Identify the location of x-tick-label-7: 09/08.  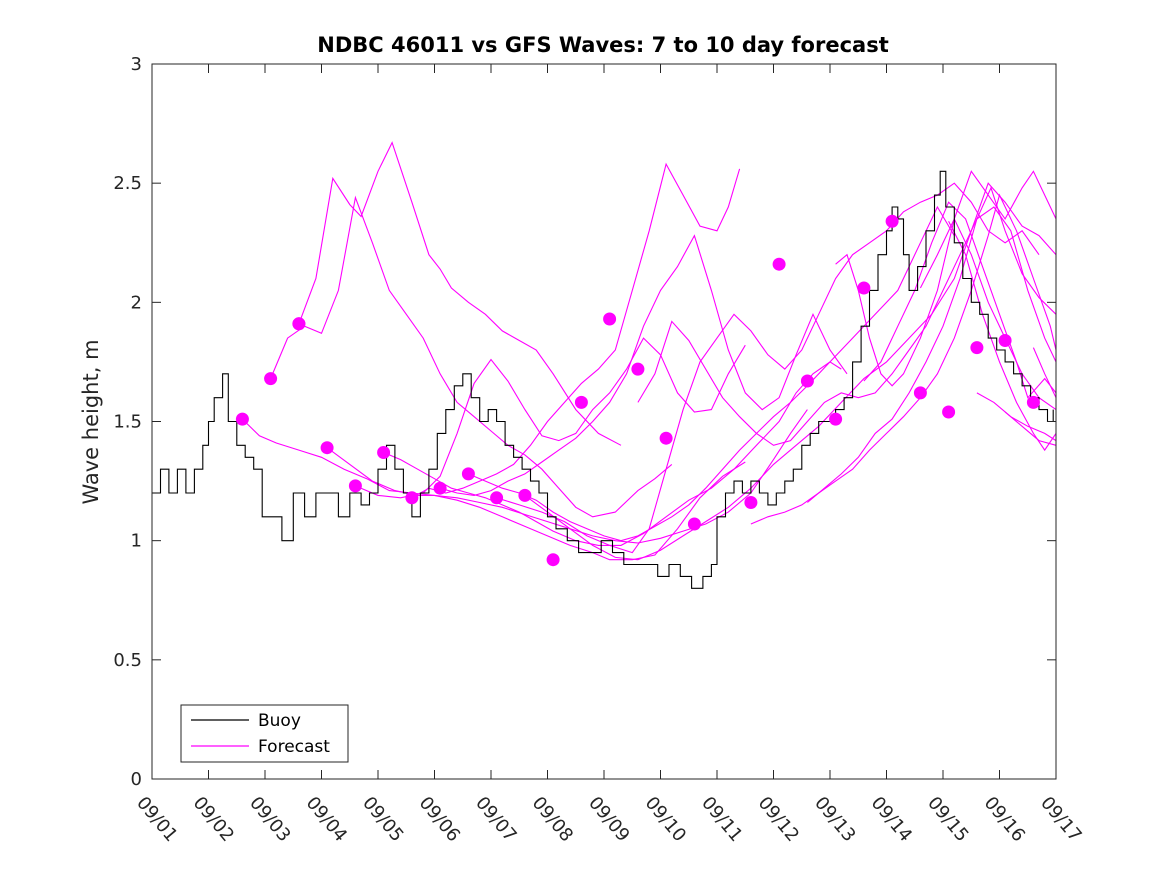
(552, 819).